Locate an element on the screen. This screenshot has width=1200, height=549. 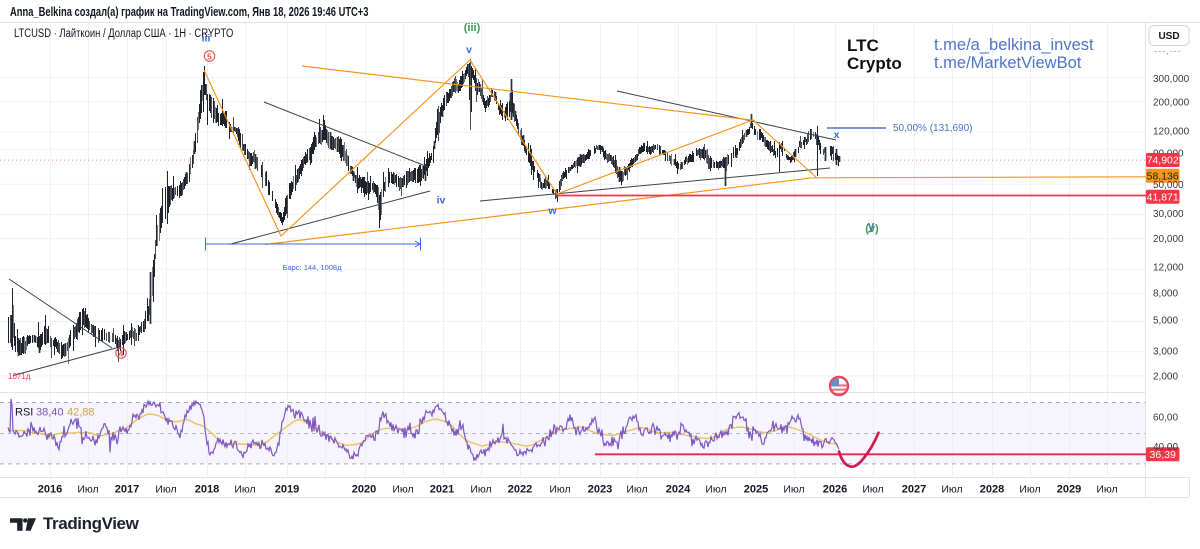
svg-text: v is located at coordinates (469, 50).